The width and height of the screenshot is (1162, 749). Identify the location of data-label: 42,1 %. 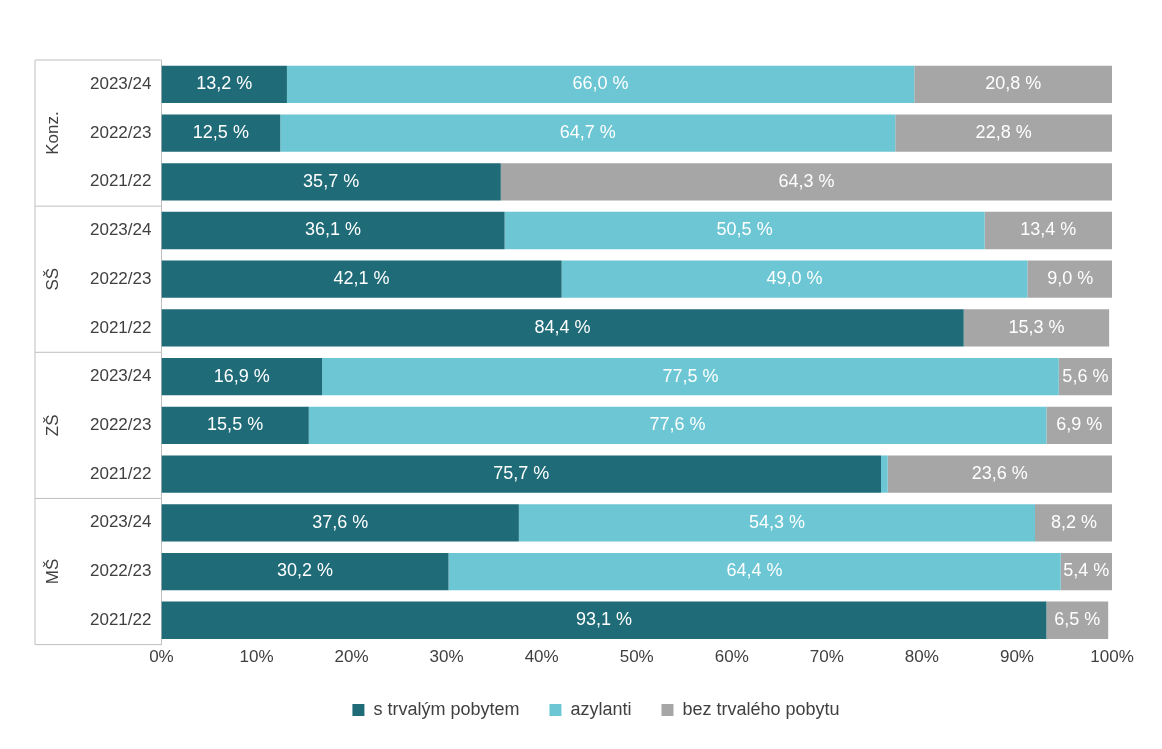
(361, 278).